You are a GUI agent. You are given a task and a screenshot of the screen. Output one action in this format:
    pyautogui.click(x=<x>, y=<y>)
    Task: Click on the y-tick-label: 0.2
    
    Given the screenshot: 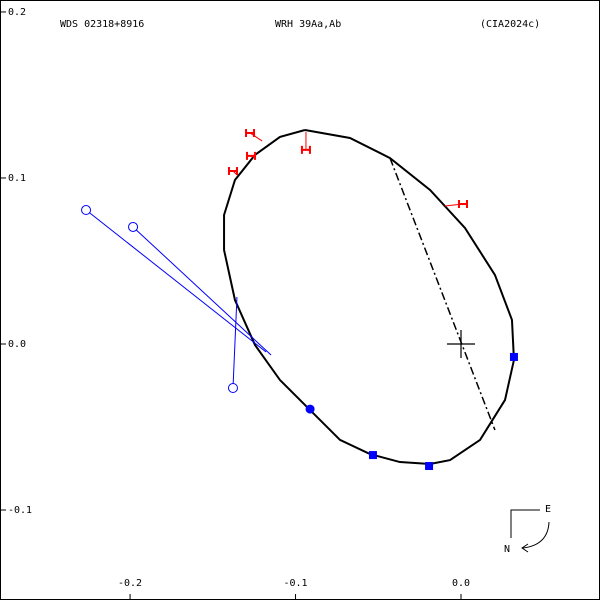 What is the action you would take?
    pyautogui.click(x=17, y=12)
    